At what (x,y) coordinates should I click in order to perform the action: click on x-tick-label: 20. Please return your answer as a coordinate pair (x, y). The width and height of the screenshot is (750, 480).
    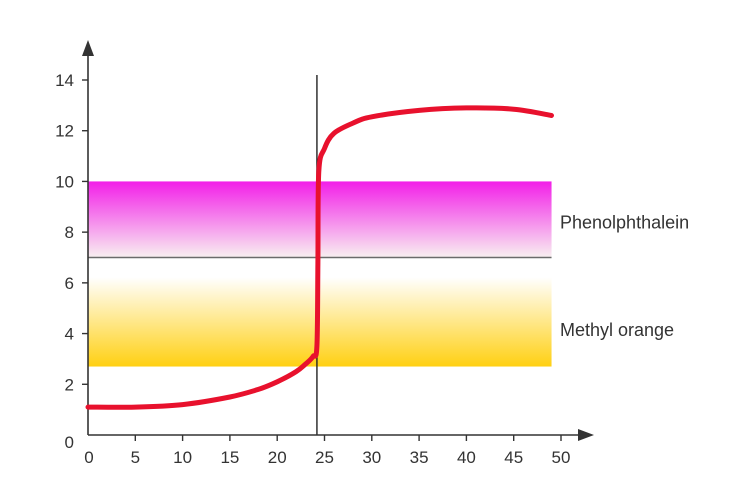
    Looking at the image, I should click on (277, 457).